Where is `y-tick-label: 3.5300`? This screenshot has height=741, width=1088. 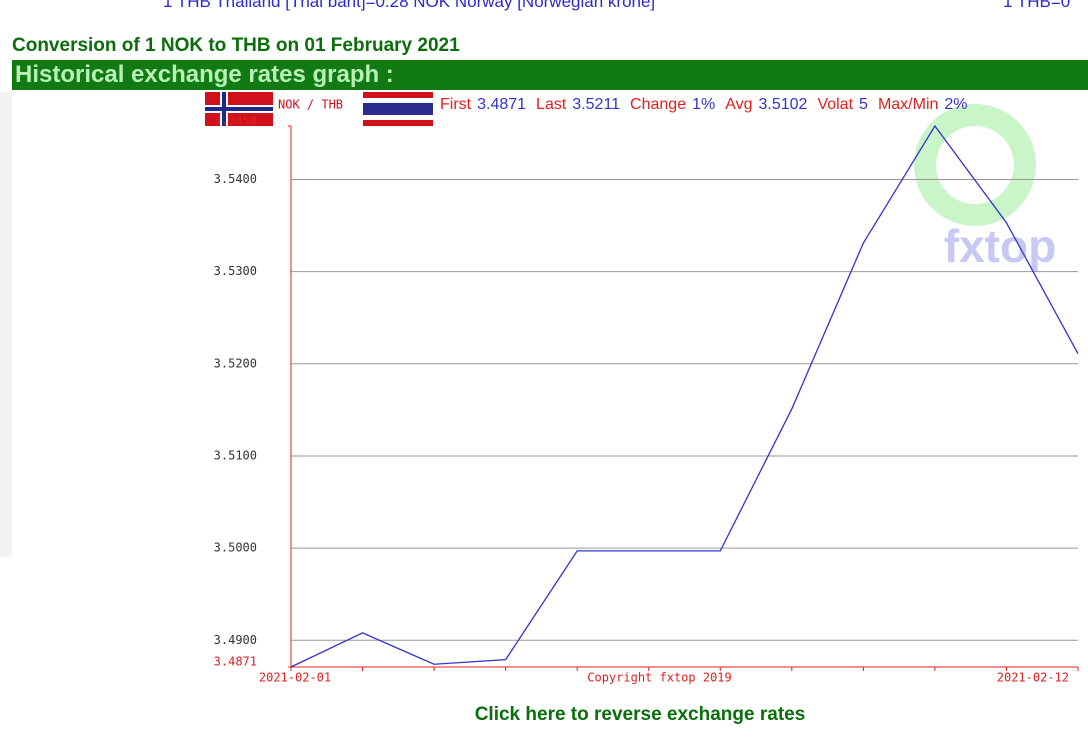 y-tick-label: 3.5300 is located at coordinates (235, 271).